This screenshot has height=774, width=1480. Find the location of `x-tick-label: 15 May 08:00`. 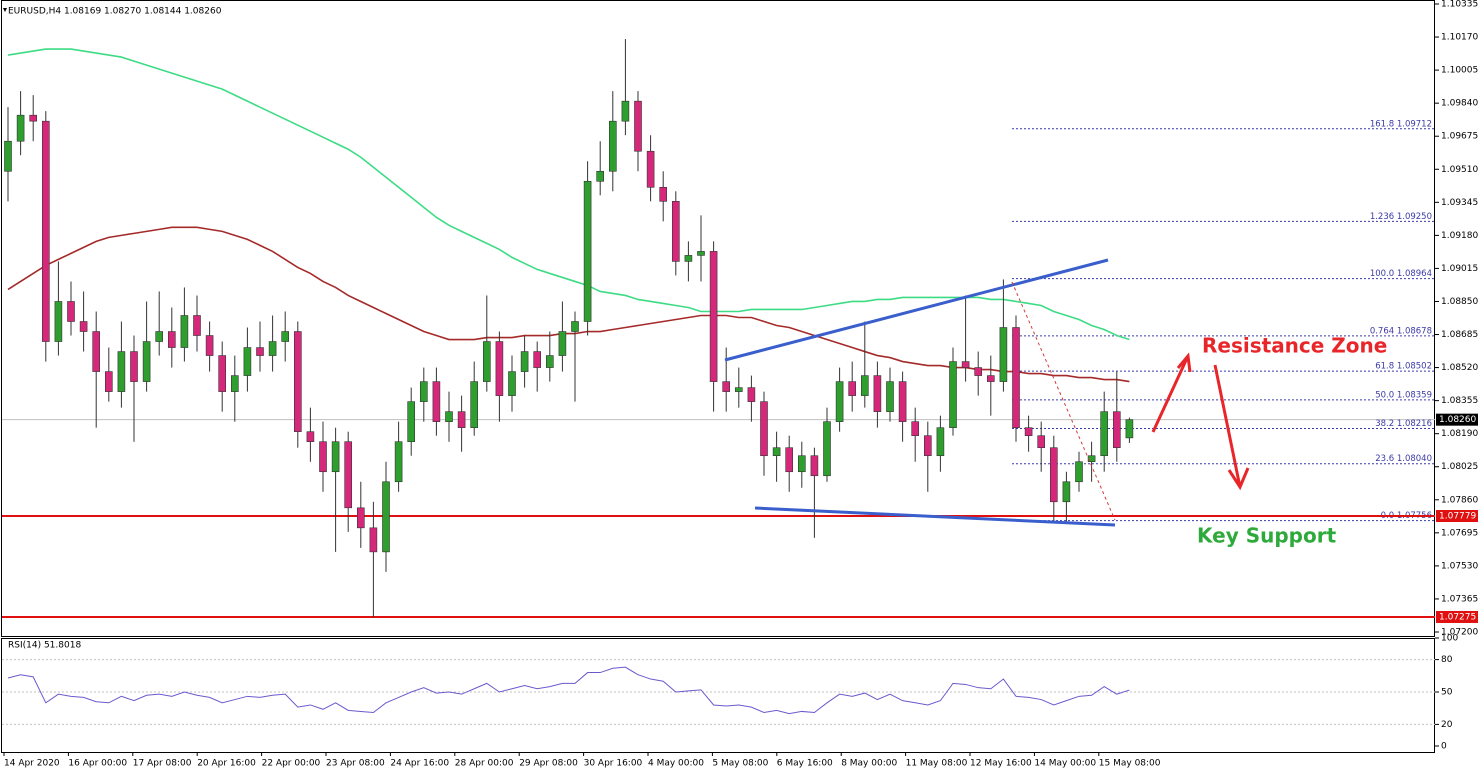

x-tick-label: 15 May 08:00 is located at coordinates (1130, 764).